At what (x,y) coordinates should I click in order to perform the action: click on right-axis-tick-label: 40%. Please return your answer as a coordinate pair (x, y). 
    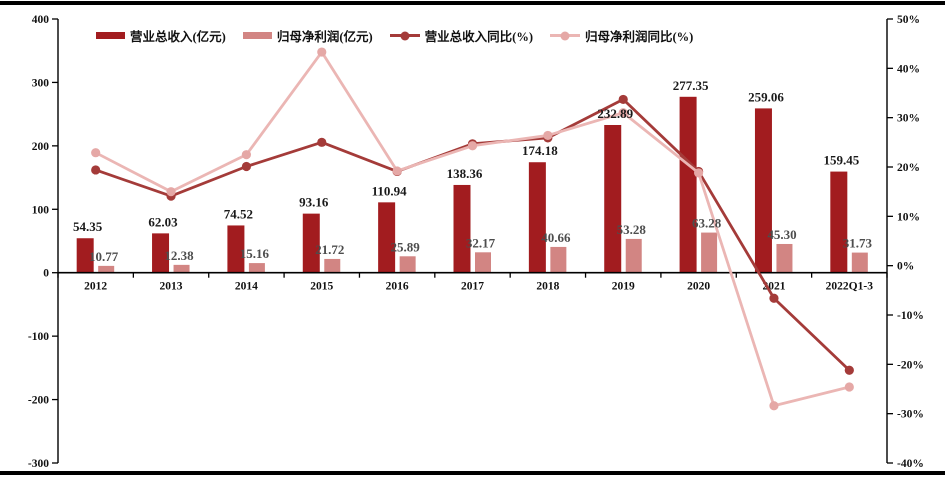
    Looking at the image, I should click on (908, 69).